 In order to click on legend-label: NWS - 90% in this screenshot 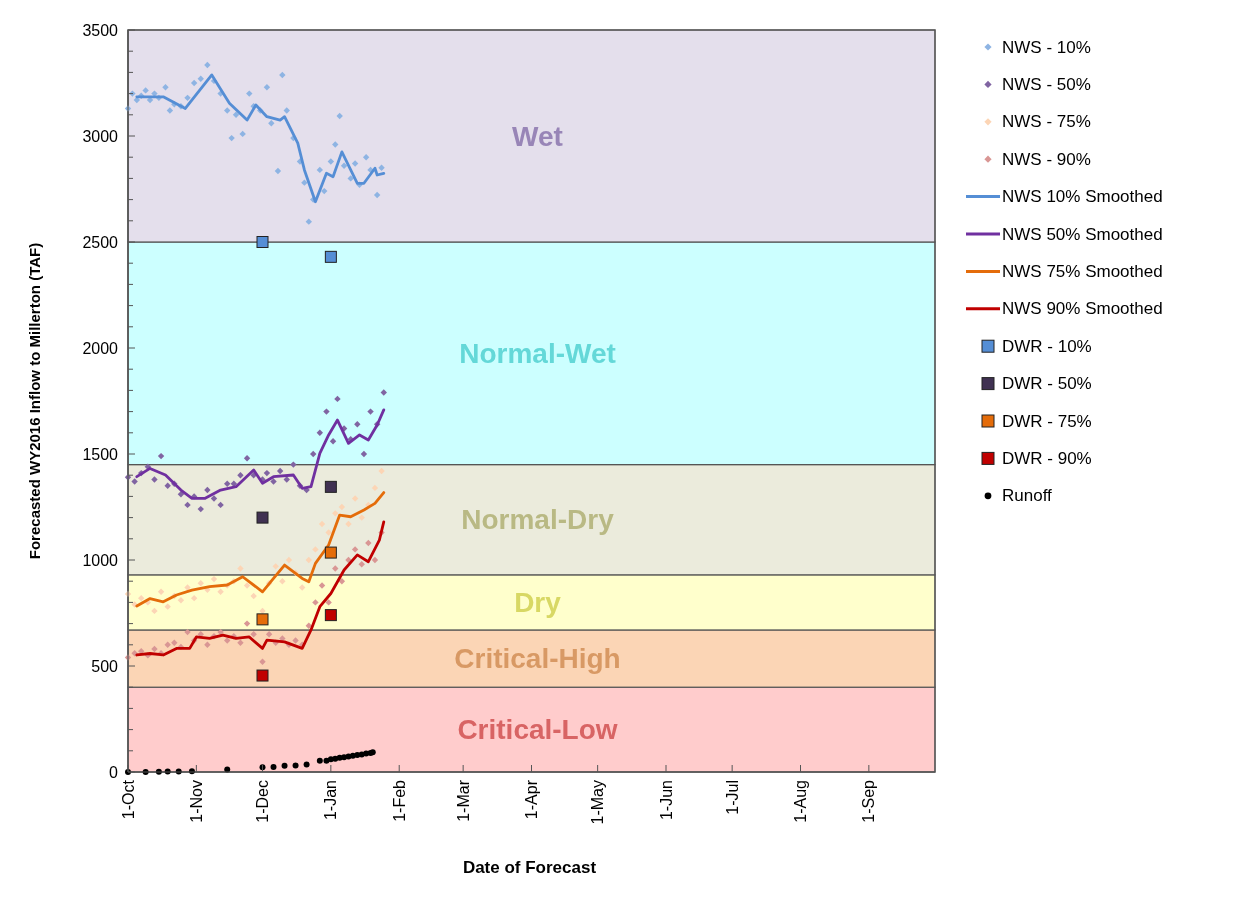, I will do `click(1046, 159)`.